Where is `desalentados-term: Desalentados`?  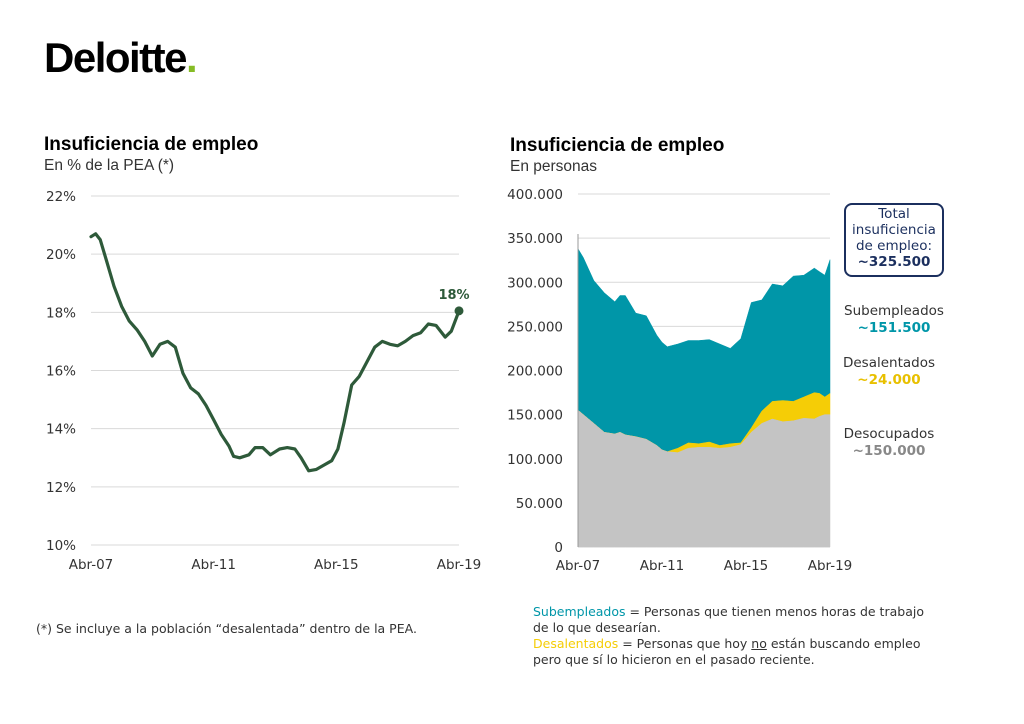 desalentados-term: Desalentados is located at coordinates (576, 643).